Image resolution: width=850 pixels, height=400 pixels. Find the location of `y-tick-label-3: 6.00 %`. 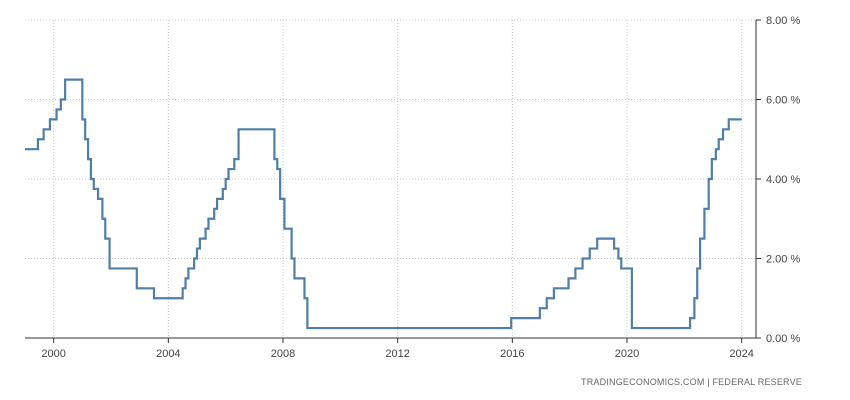

y-tick-label-3: 6.00 % is located at coordinates (783, 101).